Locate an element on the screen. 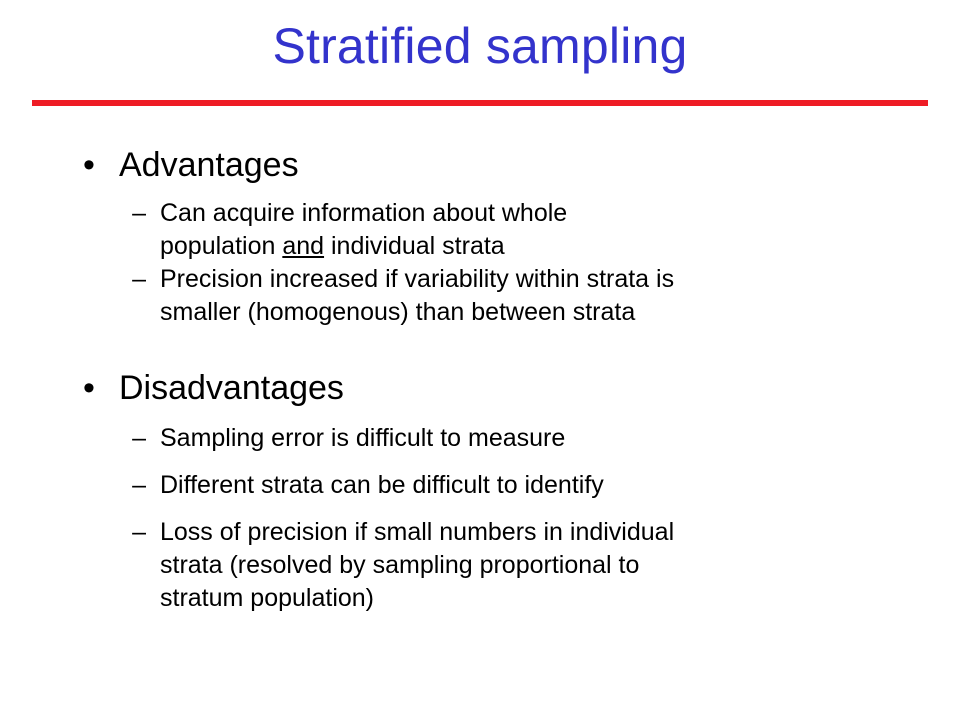 This screenshot has width=960, height=720. list-item-line: population is located at coordinates (221, 246).